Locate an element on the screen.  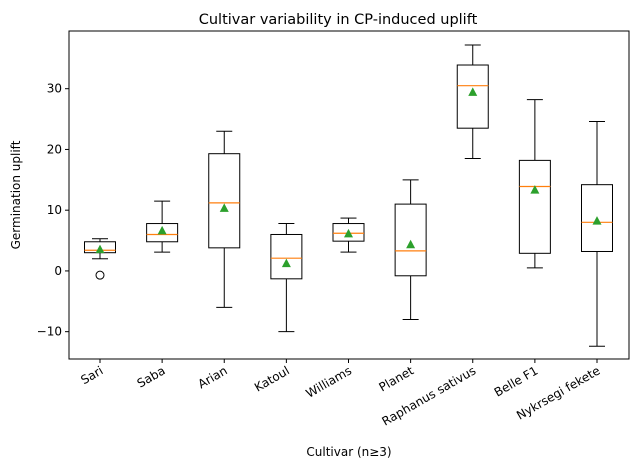
x-tick-label: Arian is located at coordinates (213, 377).